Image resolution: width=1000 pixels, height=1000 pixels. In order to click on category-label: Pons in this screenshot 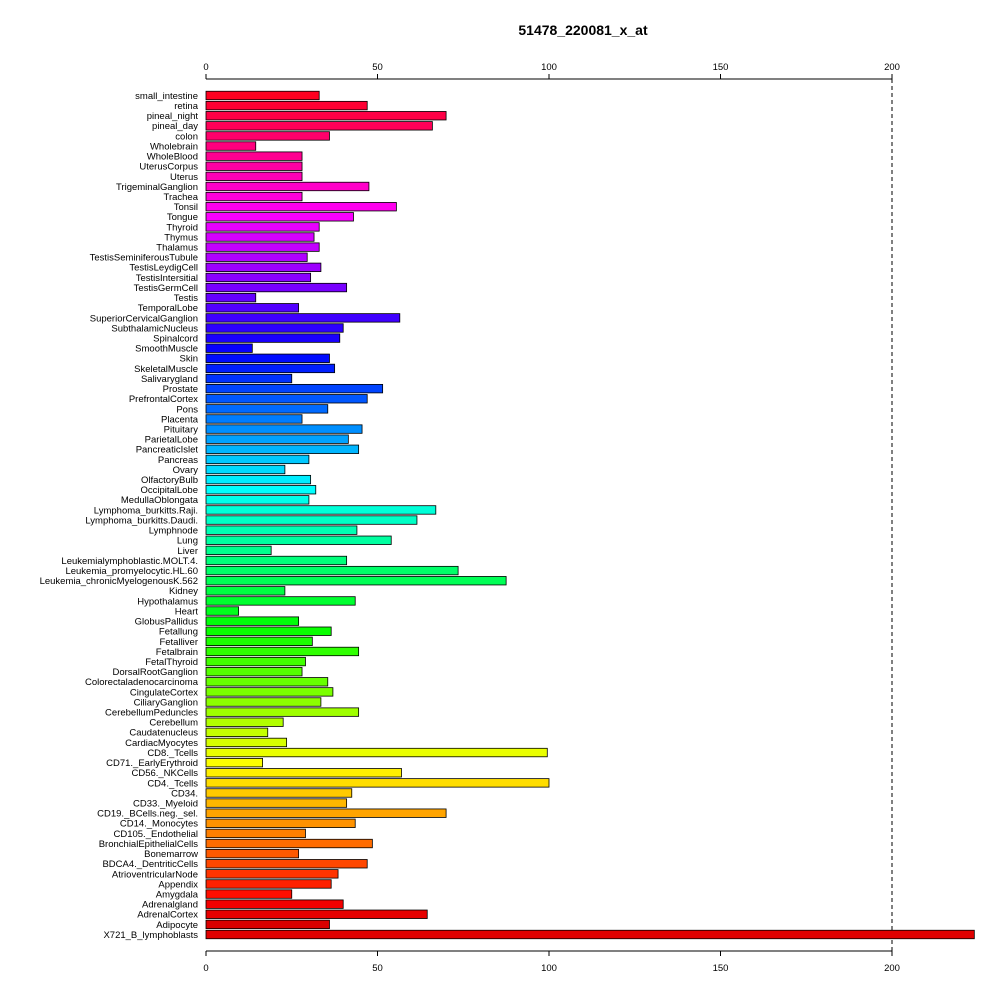, I will do `click(187, 409)`.